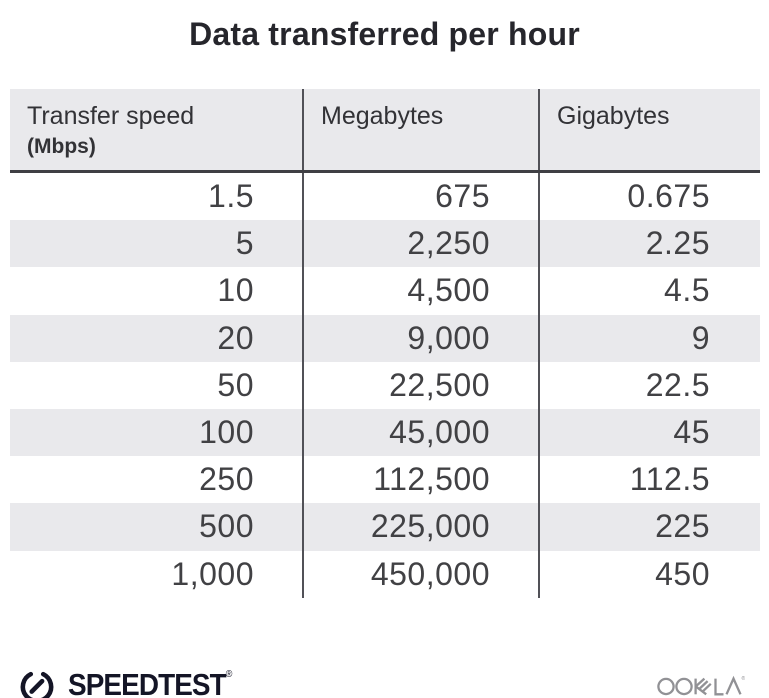 This screenshot has height=698, width=769. What do you see at coordinates (235, 337) in the screenshot?
I see `table-cell: 20` at bounding box center [235, 337].